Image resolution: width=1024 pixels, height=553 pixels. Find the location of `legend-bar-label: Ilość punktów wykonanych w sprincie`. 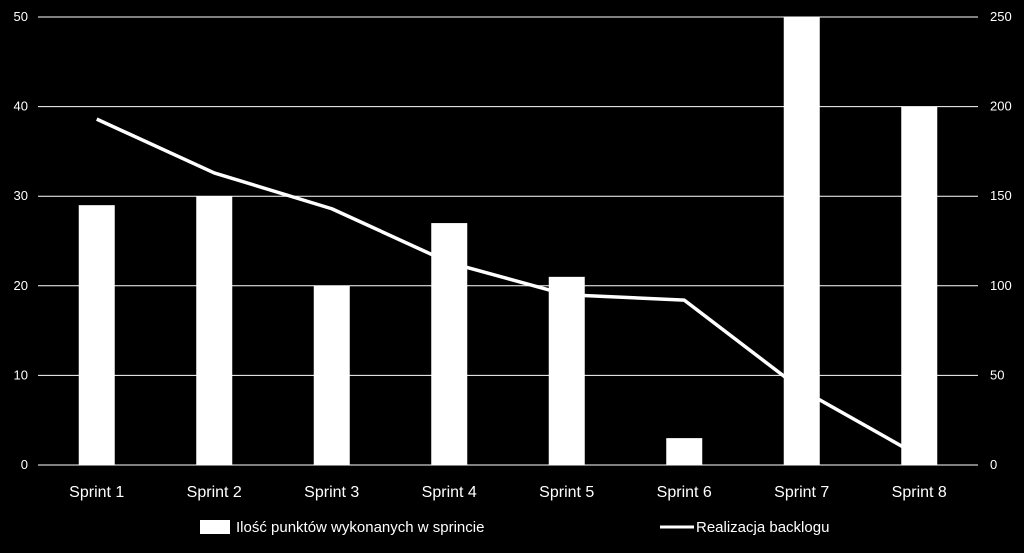

legend-bar-label: Ilość punktów wykonanych w sprincie is located at coordinates (360, 527).